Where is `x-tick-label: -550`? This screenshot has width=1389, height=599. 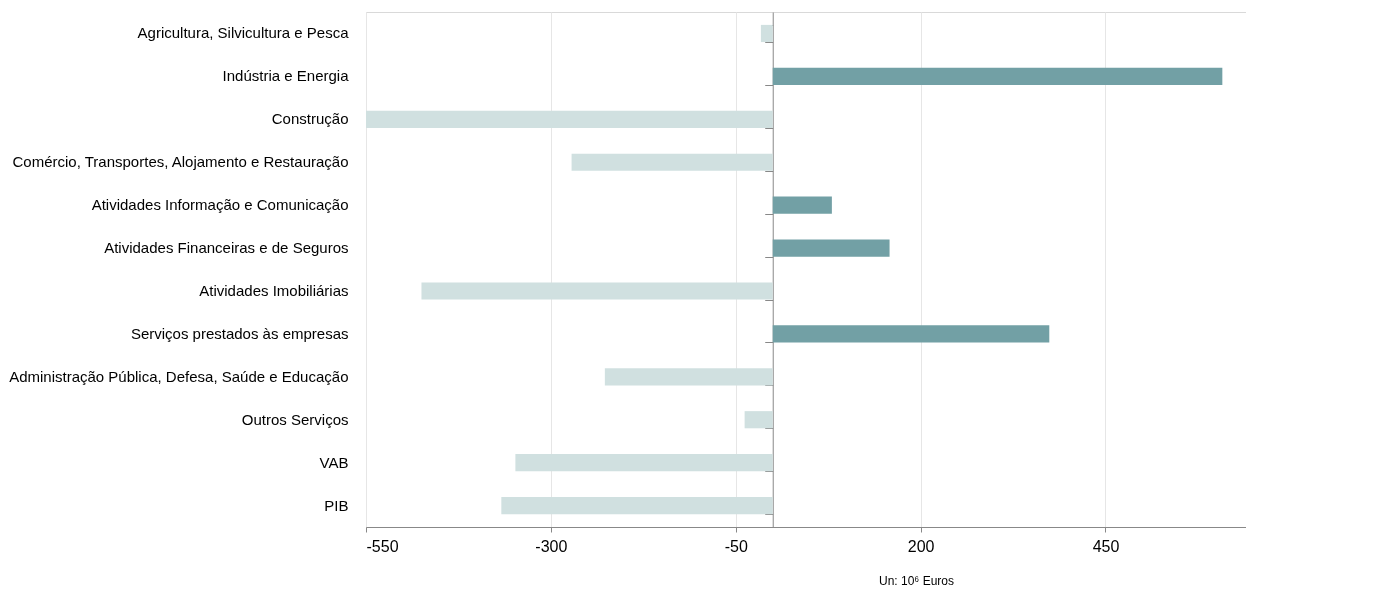
x-tick-label: -550 is located at coordinates (382, 546).